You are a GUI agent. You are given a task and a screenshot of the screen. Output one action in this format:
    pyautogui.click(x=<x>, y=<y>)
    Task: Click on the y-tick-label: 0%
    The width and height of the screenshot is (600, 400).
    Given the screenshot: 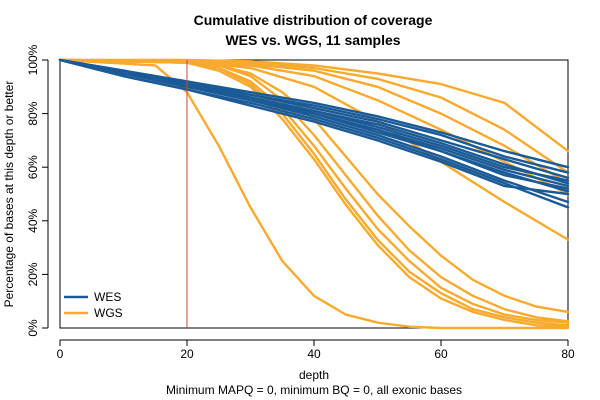 What is the action you would take?
    pyautogui.click(x=33, y=328)
    